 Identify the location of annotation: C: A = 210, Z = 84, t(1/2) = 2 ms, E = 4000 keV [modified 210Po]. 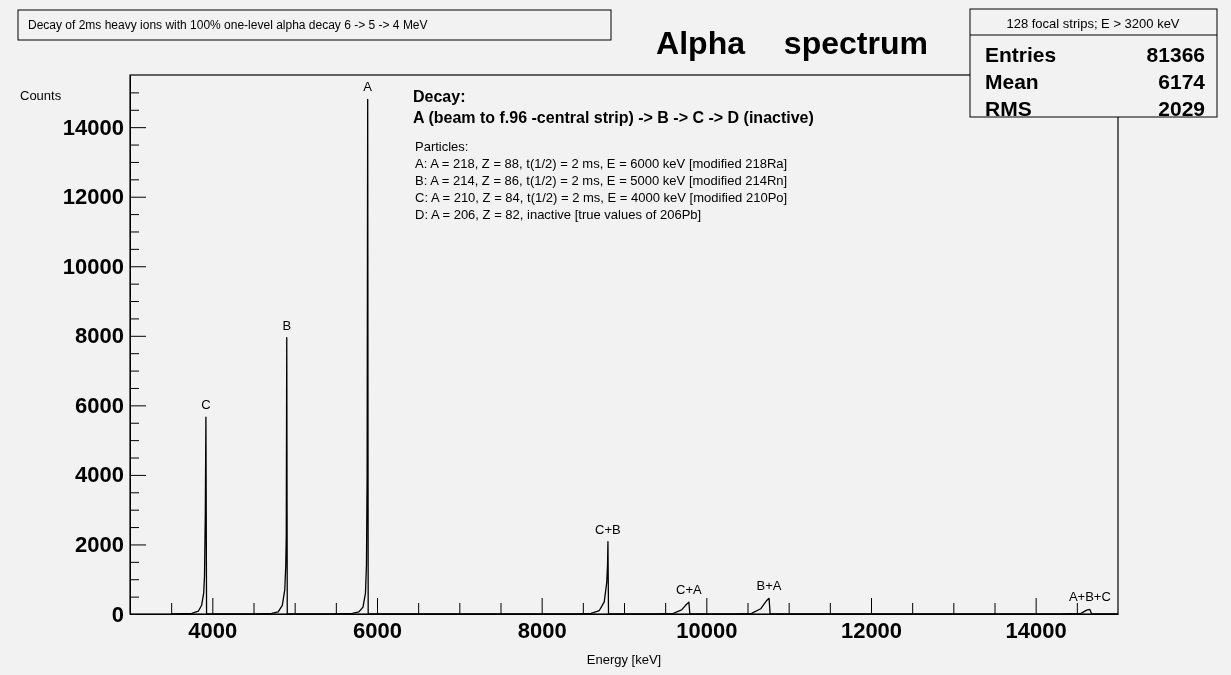
(601, 197).